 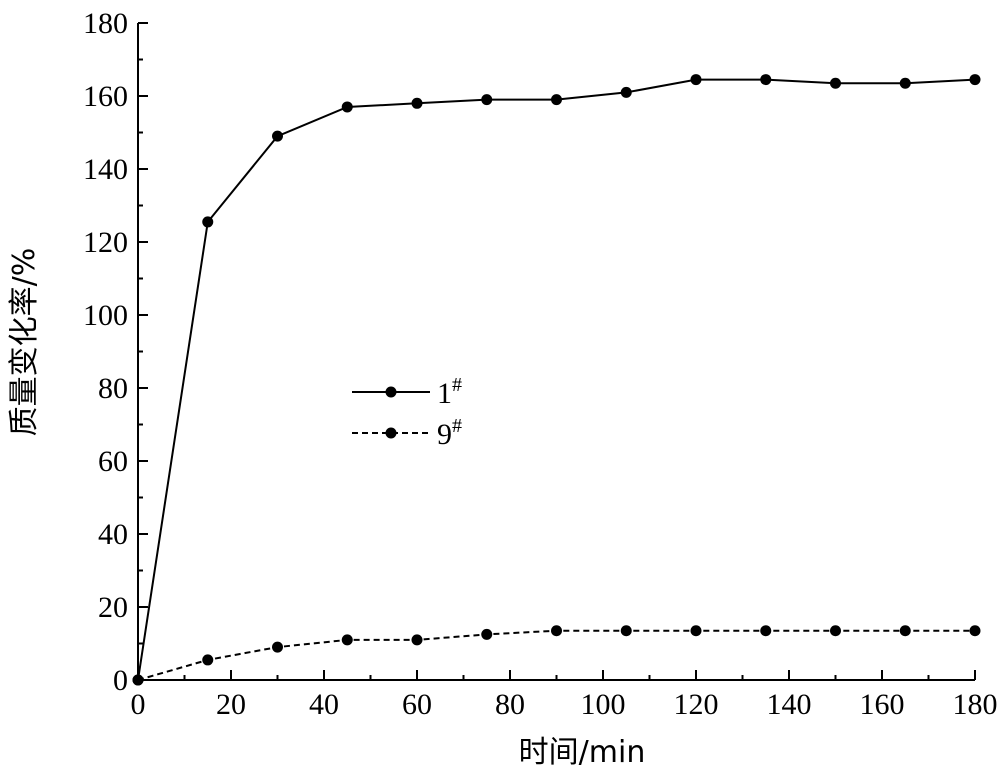 What do you see at coordinates (882, 704) in the screenshot?
I see `x-tick-label: 160` at bounding box center [882, 704].